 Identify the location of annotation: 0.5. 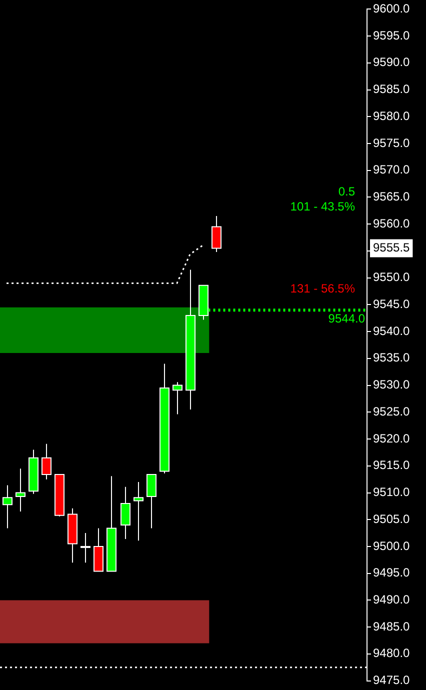
(347, 191).